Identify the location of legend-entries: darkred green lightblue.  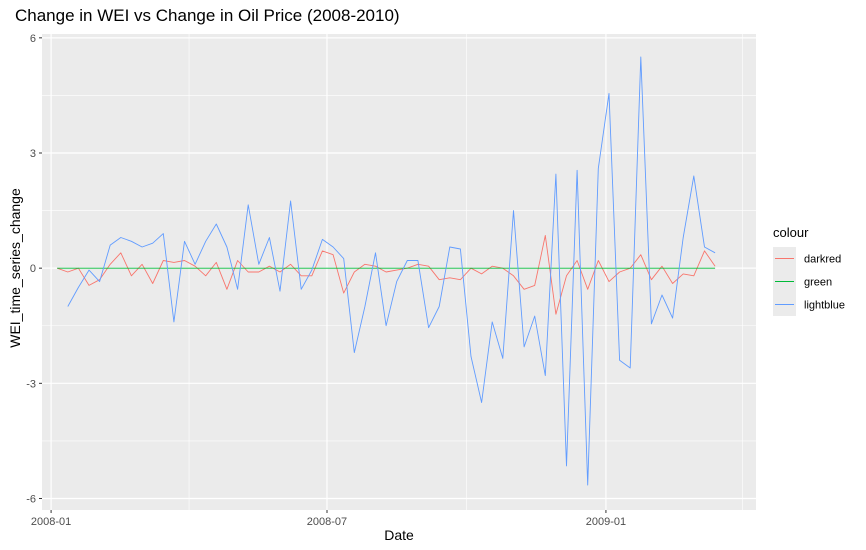
(809, 281).